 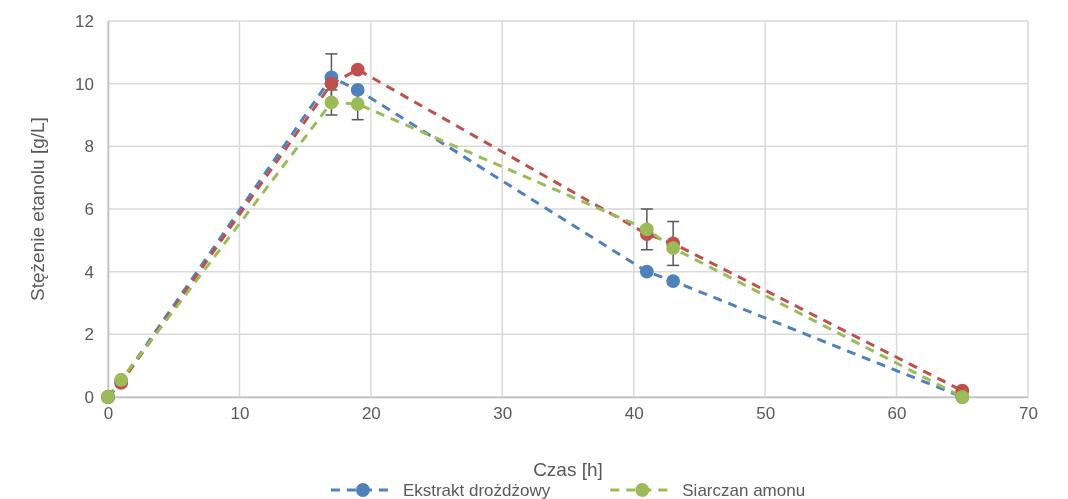 What do you see at coordinates (89, 272) in the screenshot?
I see `y-tick-label: 4` at bounding box center [89, 272].